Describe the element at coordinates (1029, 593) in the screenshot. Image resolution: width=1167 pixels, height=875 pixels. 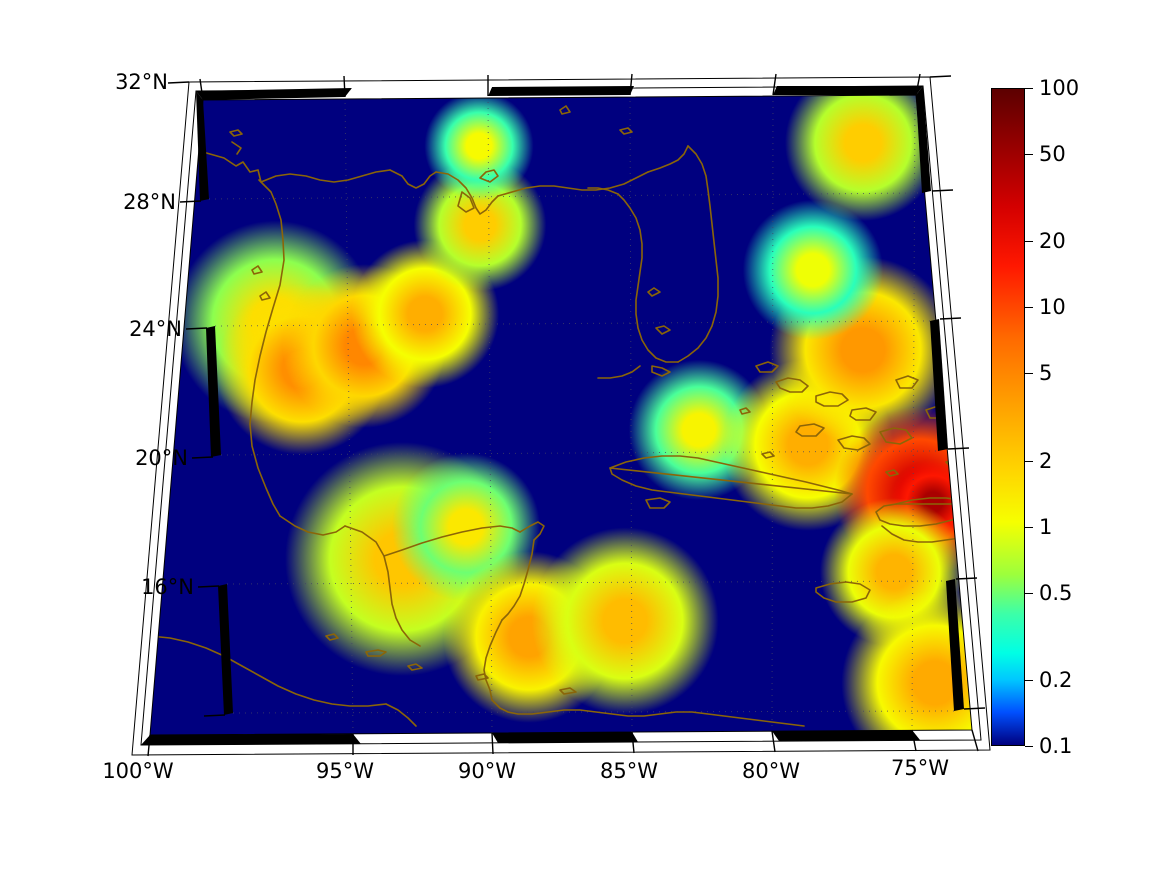
I see `colorbar-tick-0.5` at that location.